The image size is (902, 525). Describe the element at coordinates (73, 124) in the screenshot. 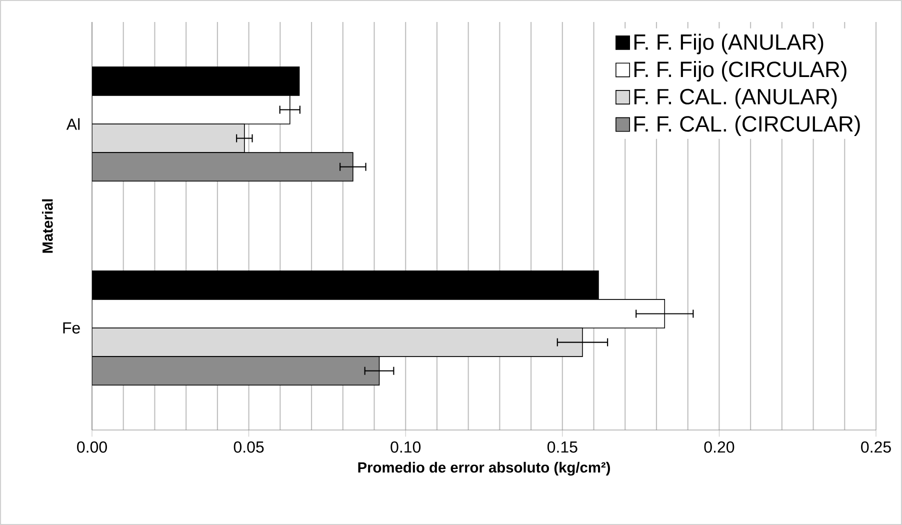

I see `y-tick-label: Al` at that location.